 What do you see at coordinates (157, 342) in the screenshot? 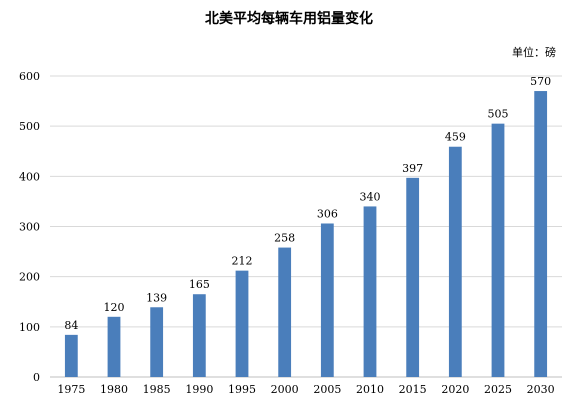
I see `bar-1985` at bounding box center [157, 342].